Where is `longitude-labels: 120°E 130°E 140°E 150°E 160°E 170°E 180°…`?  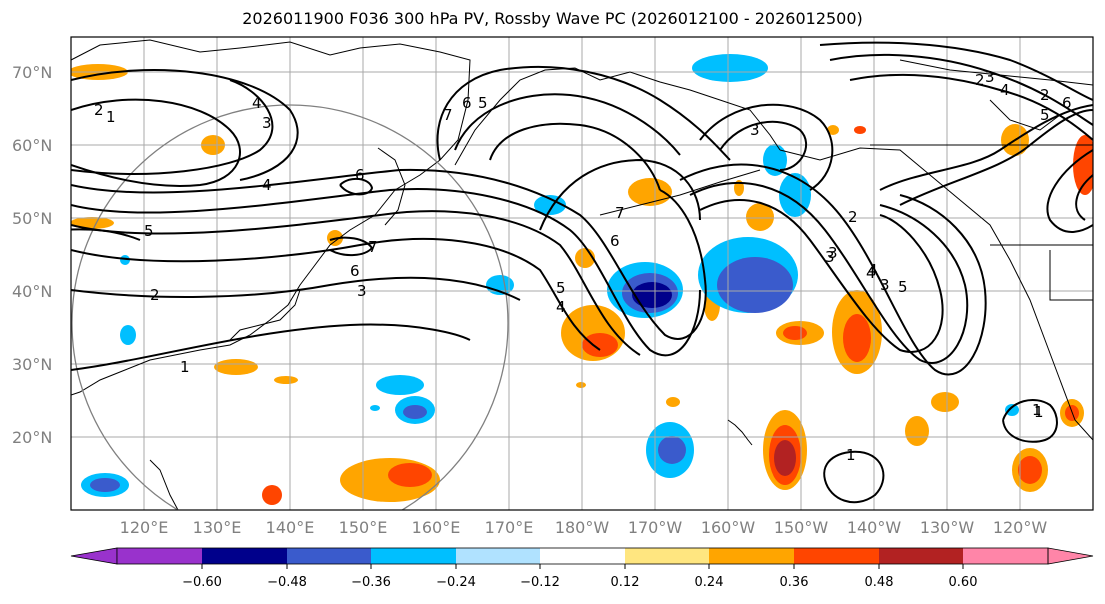 longitude-labels: 120°E 130°E 140°E 150°E 160°E 170°E 180°… is located at coordinates (584, 527).